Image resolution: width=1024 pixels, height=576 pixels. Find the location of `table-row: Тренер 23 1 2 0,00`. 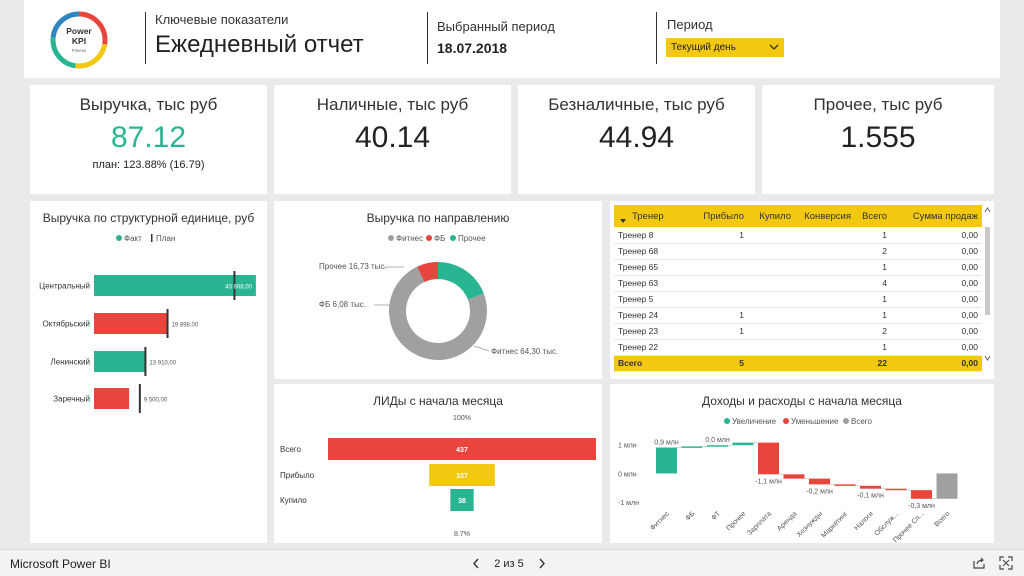

table-row: Тренер 23 1 2 0,00 is located at coordinates (798, 331).